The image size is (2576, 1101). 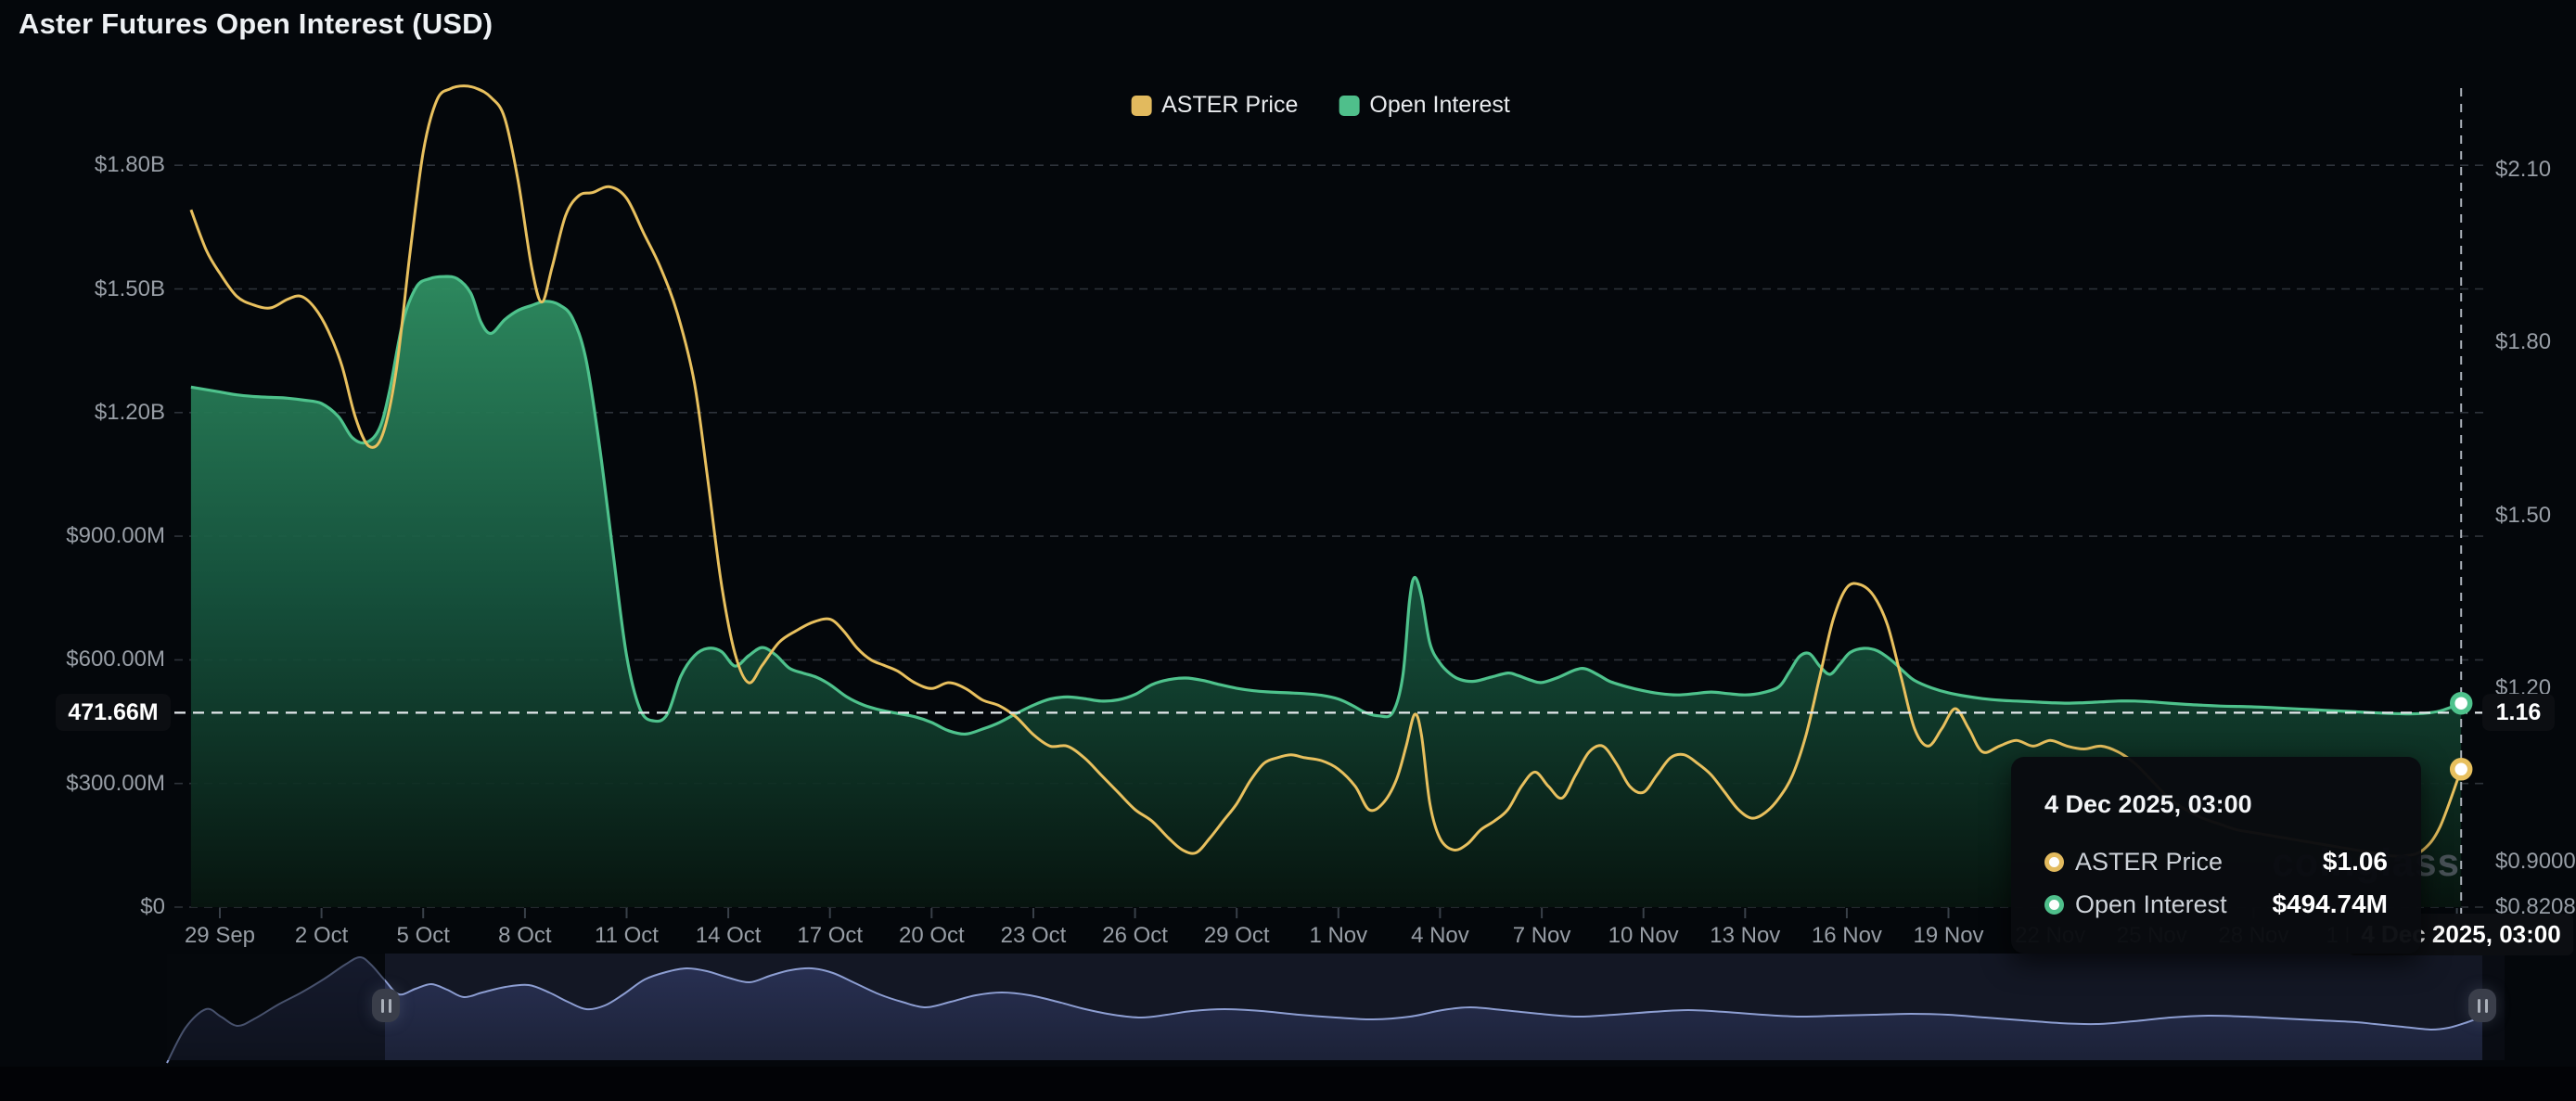 What do you see at coordinates (1439, 105) in the screenshot?
I see `legend-label: Open Interest` at bounding box center [1439, 105].